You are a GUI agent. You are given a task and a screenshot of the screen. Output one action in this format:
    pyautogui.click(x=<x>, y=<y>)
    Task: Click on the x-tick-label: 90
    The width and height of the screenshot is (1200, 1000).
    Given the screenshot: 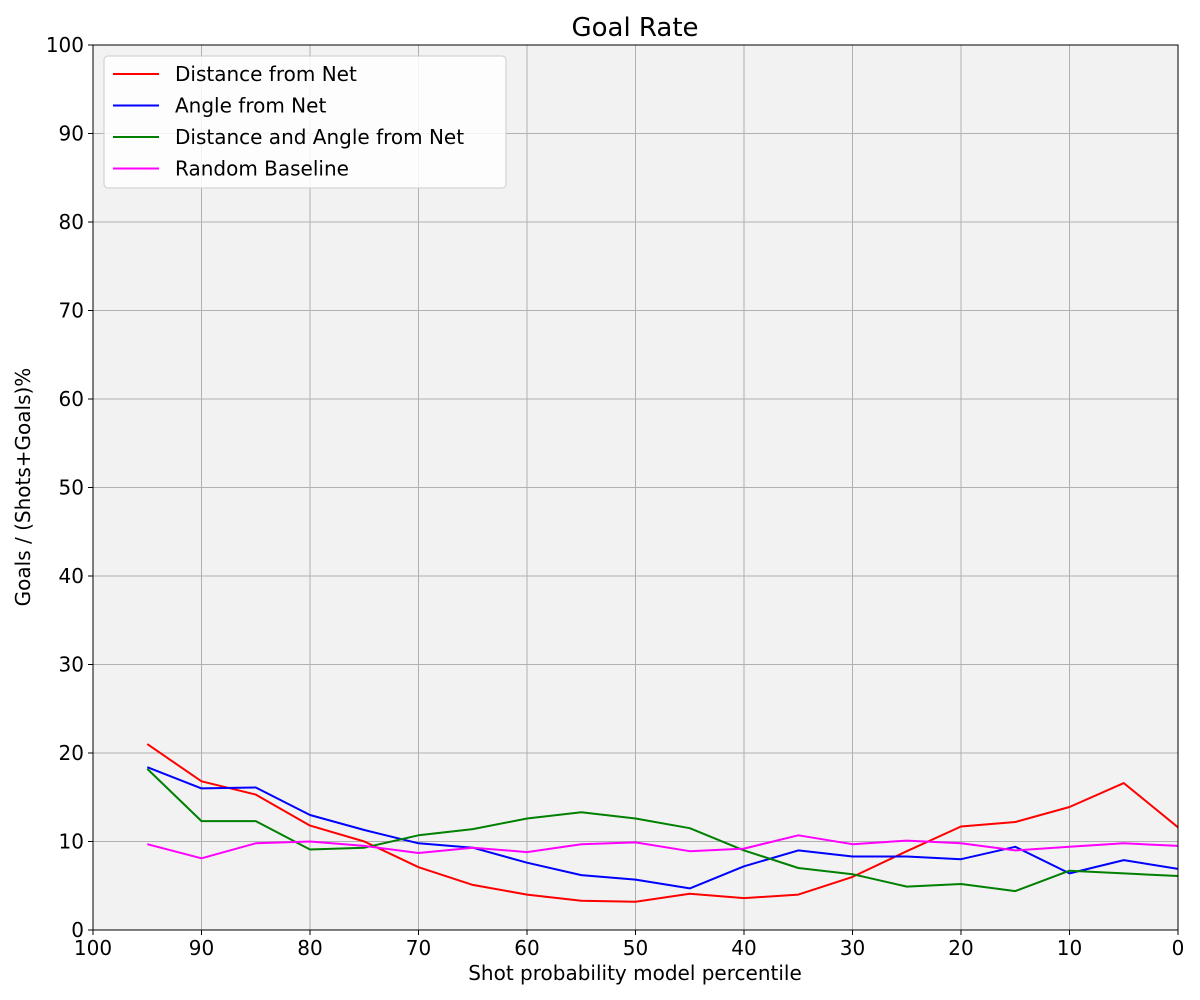 What is the action you would take?
    pyautogui.click(x=201, y=948)
    